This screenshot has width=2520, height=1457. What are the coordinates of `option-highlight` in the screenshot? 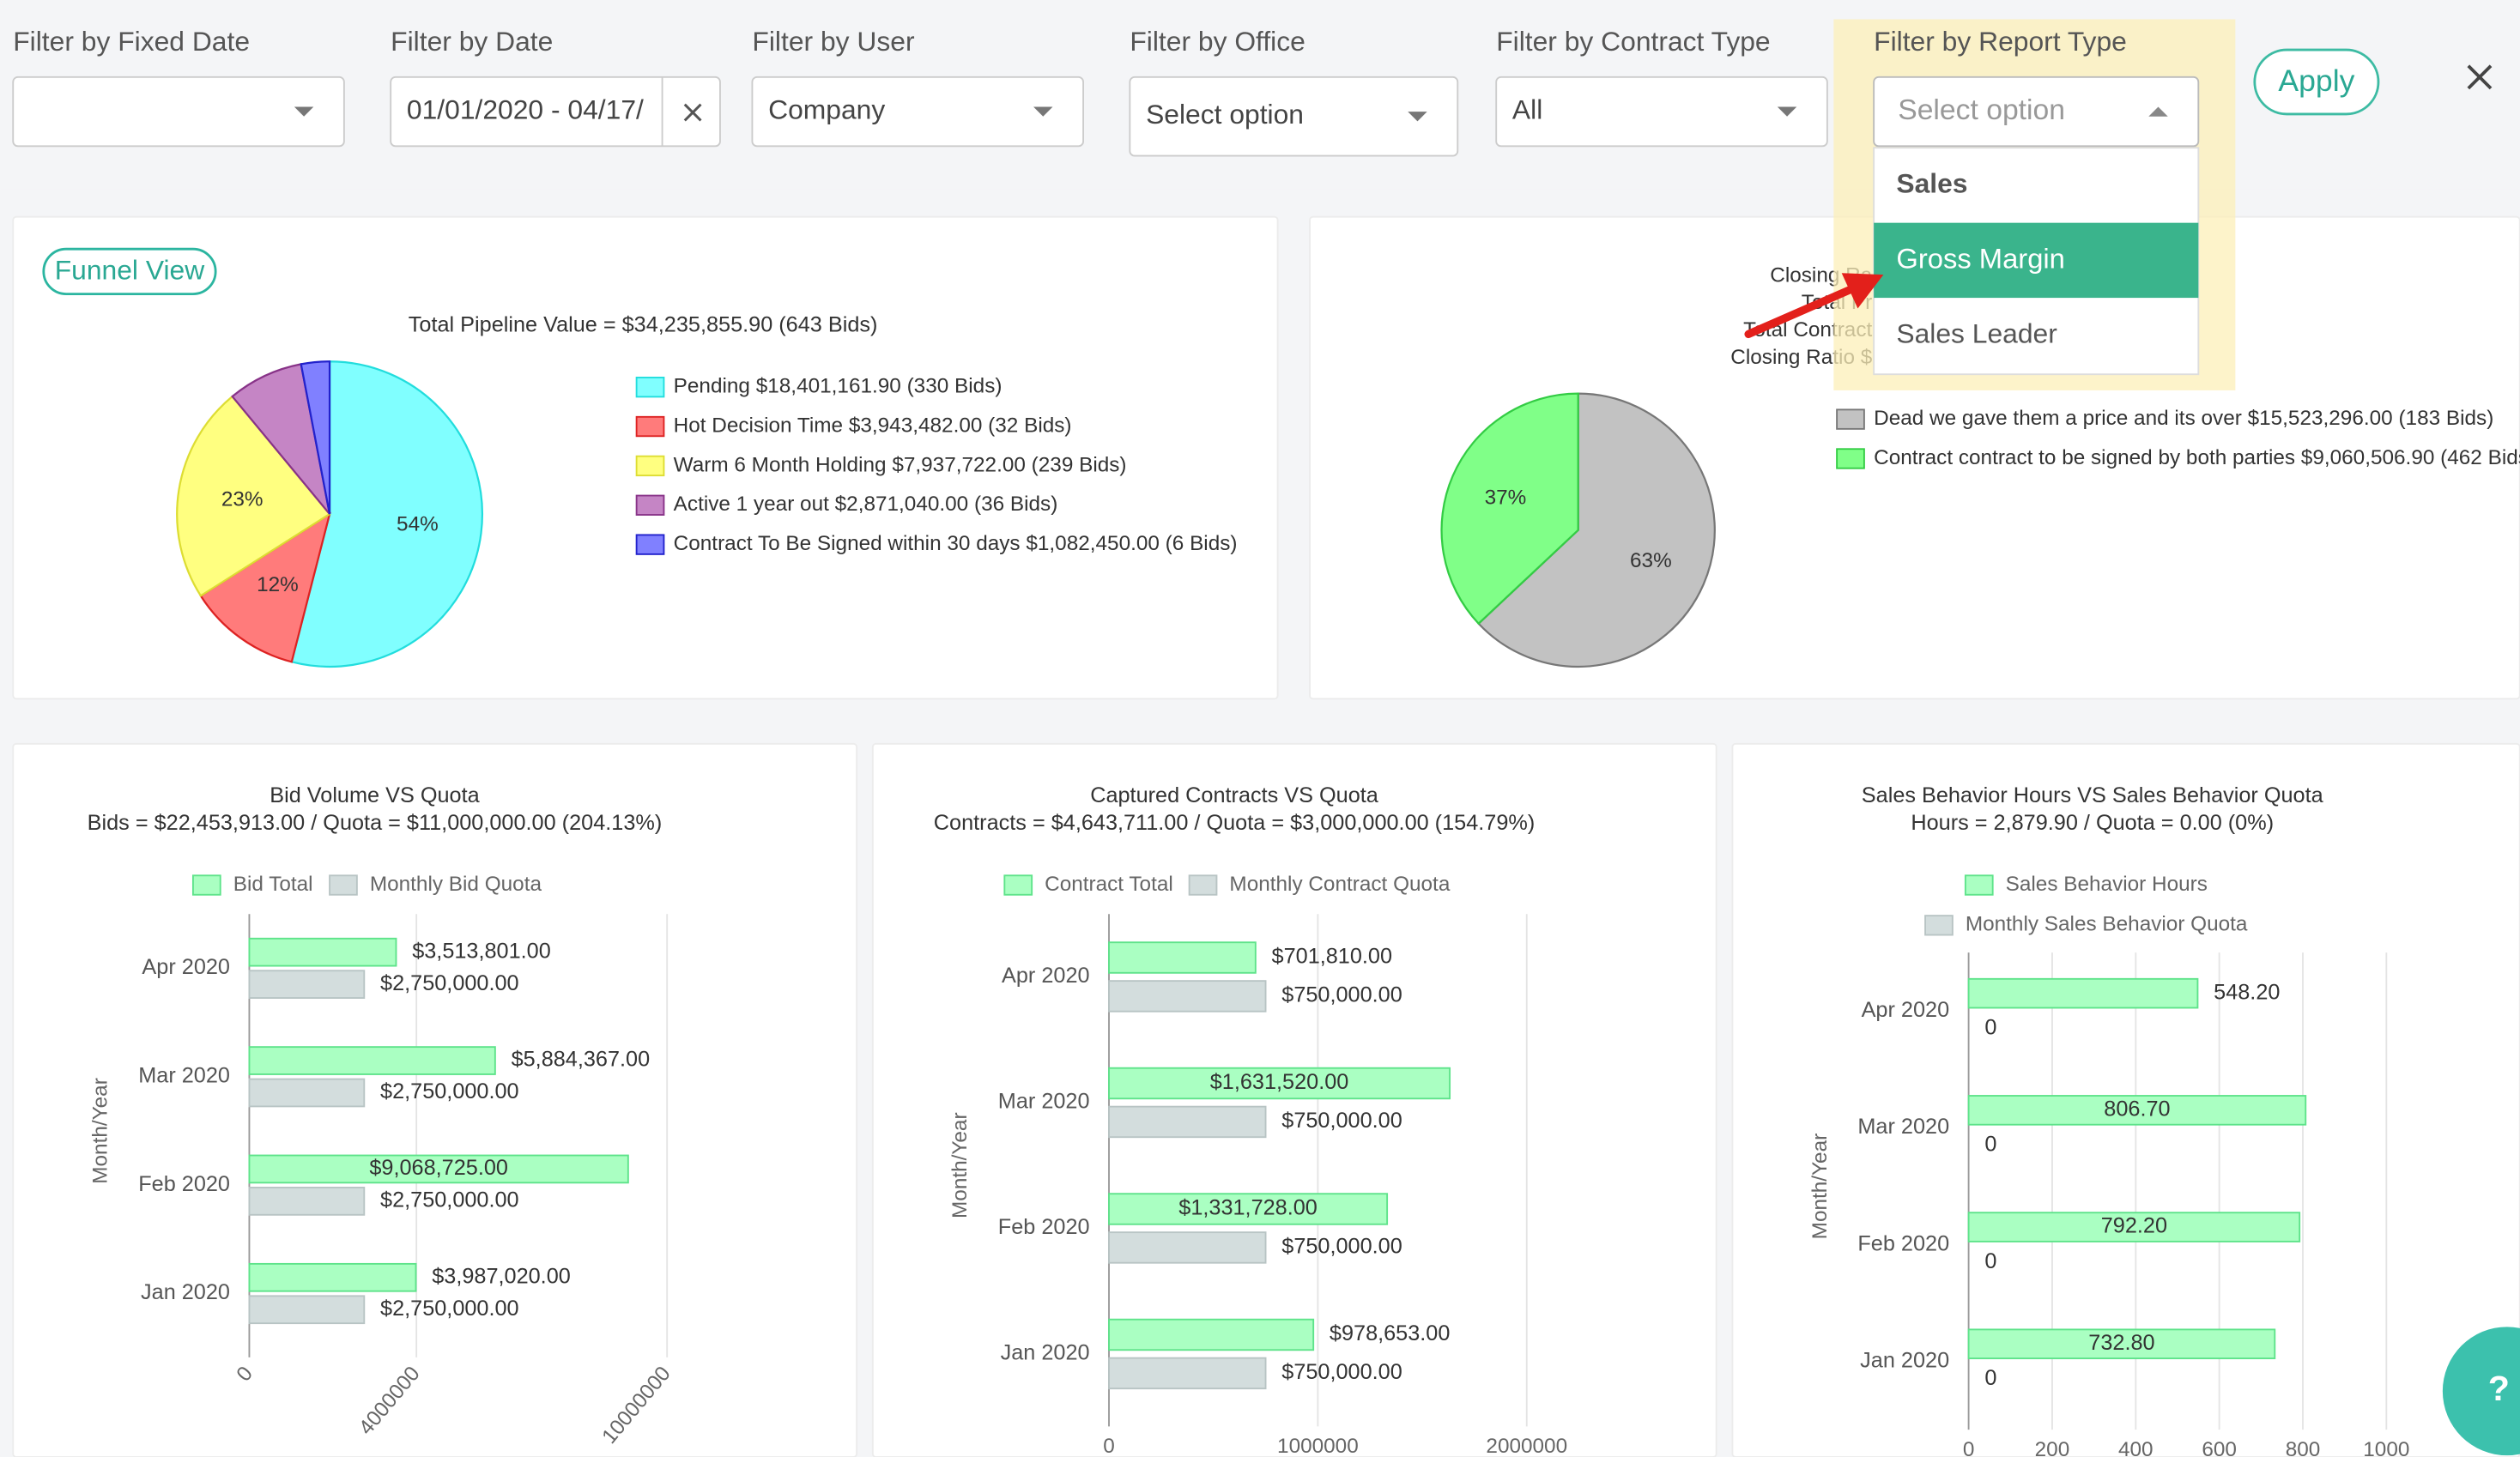 It's located at (2036, 260).